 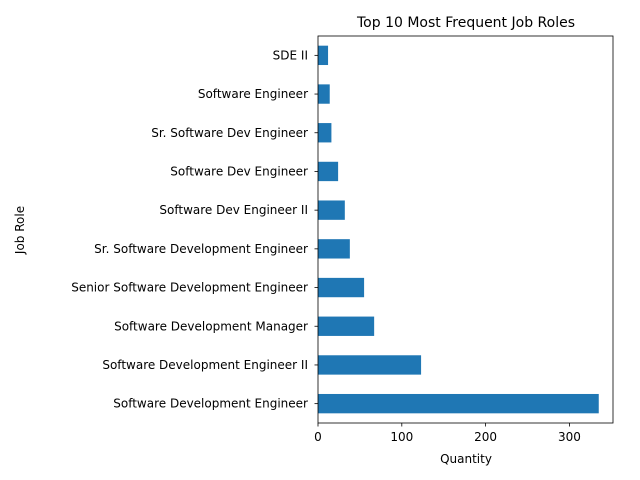 What do you see at coordinates (447, 433) in the screenshot?
I see `x-axis-ticks: 0 100 200 300` at bounding box center [447, 433].